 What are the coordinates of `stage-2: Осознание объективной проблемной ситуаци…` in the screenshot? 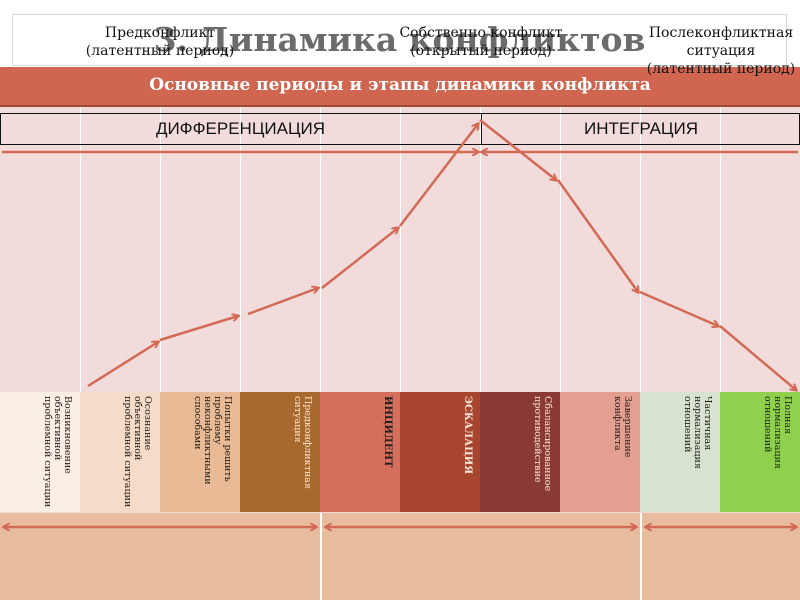 It's located at (120, 452).